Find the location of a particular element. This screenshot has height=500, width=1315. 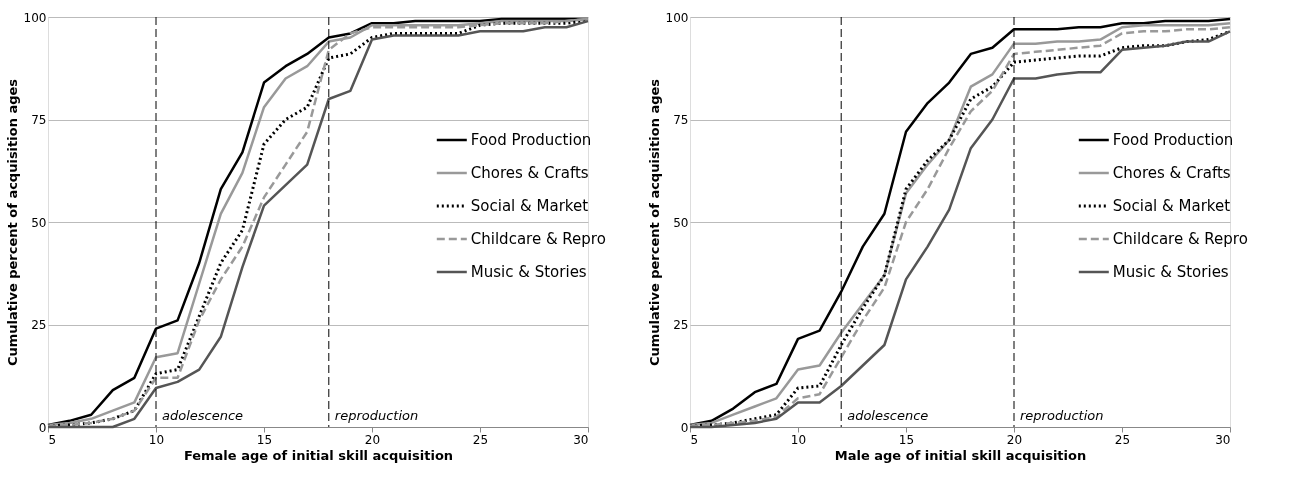

x-axis-title: Male age of initial skill acquisition is located at coordinates (960, 455).